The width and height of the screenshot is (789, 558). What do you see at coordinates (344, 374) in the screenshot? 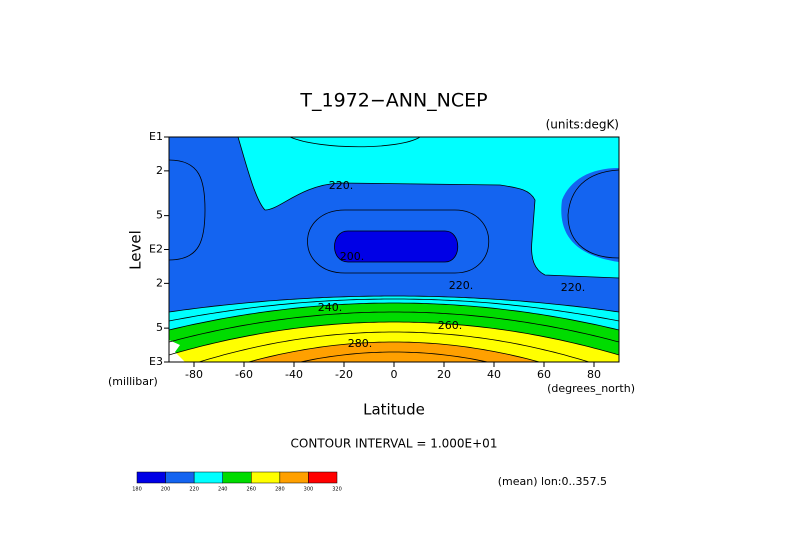
I see `x-tick-label: -20` at bounding box center [344, 374].